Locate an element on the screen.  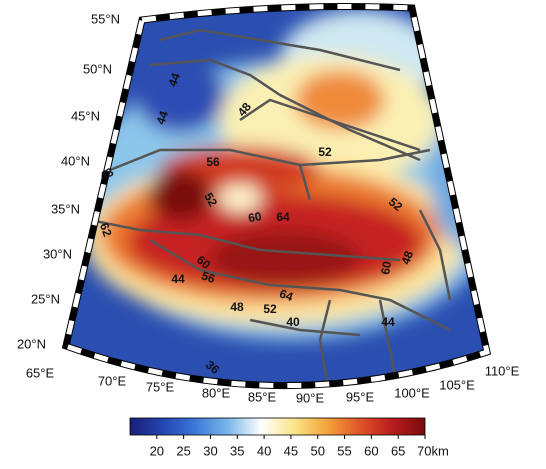
lon-label: 105°E is located at coordinates (457, 384).